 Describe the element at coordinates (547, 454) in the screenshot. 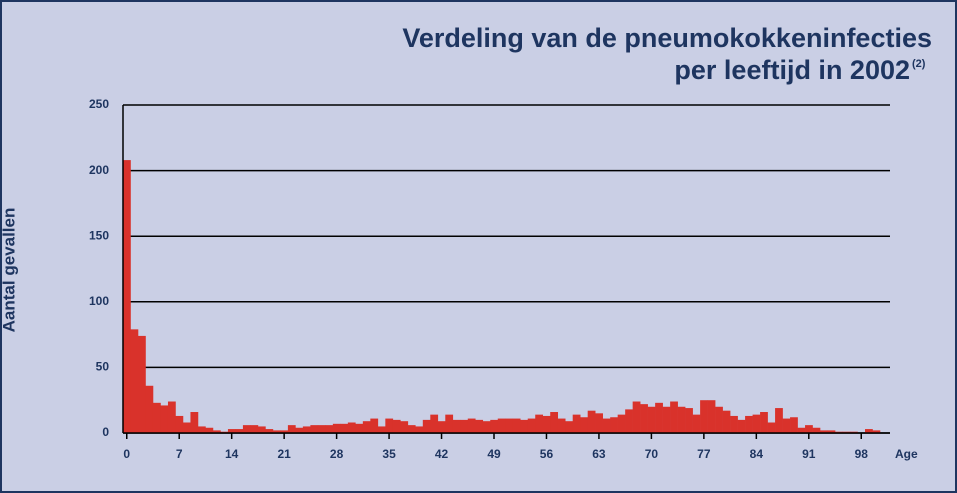

I see `x-tick-label: 56` at that location.